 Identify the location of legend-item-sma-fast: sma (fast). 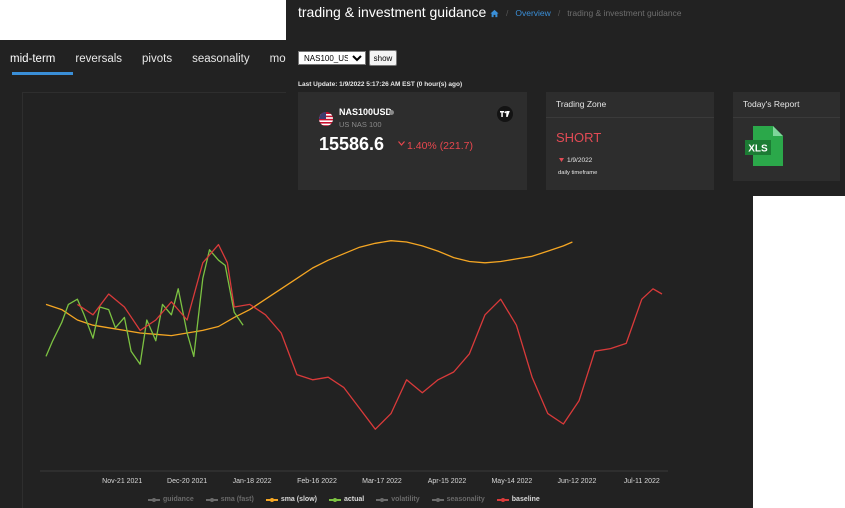
(229, 499).